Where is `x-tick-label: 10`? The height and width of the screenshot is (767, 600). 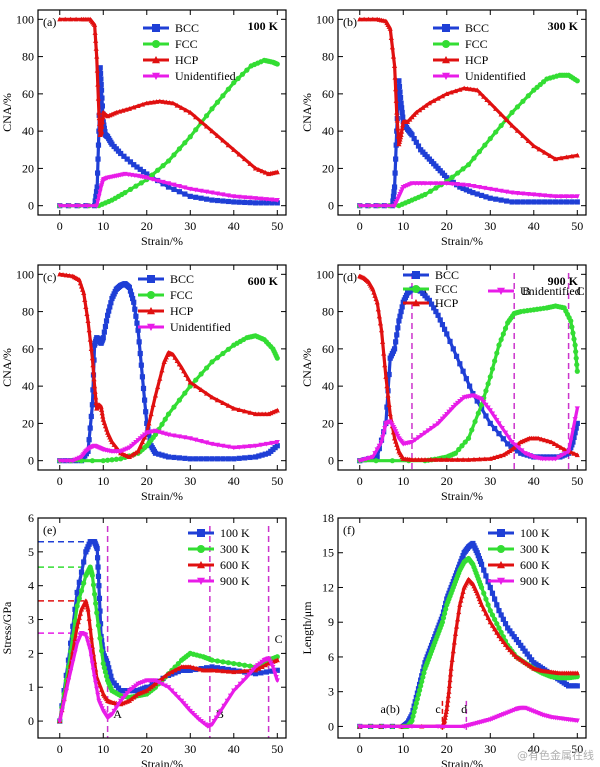
x-tick-label: 10 is located at coordinates (403, 226).